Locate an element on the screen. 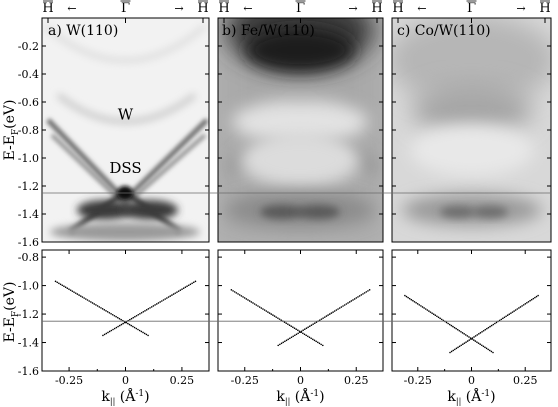 The height and width of the screenshot is (407, 558). k-point-label: → is located at coordinates (520, 8).